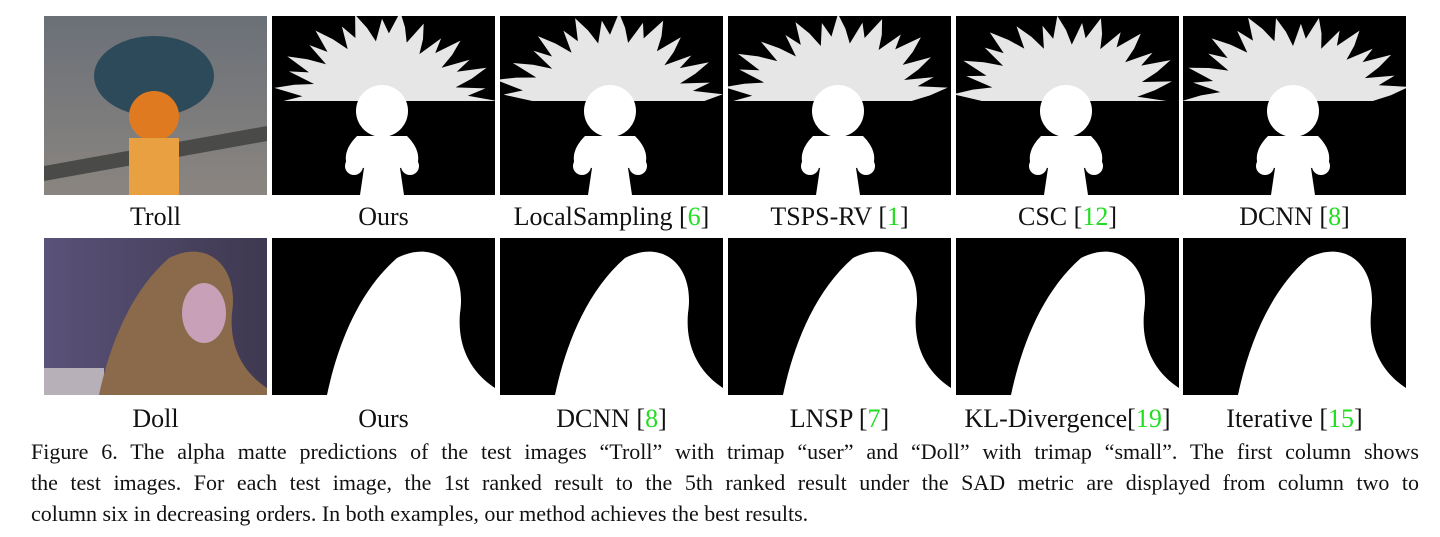 The height and width of the screenshot is (537, 1440). Describe the element at coordinates (1050, 216) in the screenshot. I see `label-text: CSC [` at that location.